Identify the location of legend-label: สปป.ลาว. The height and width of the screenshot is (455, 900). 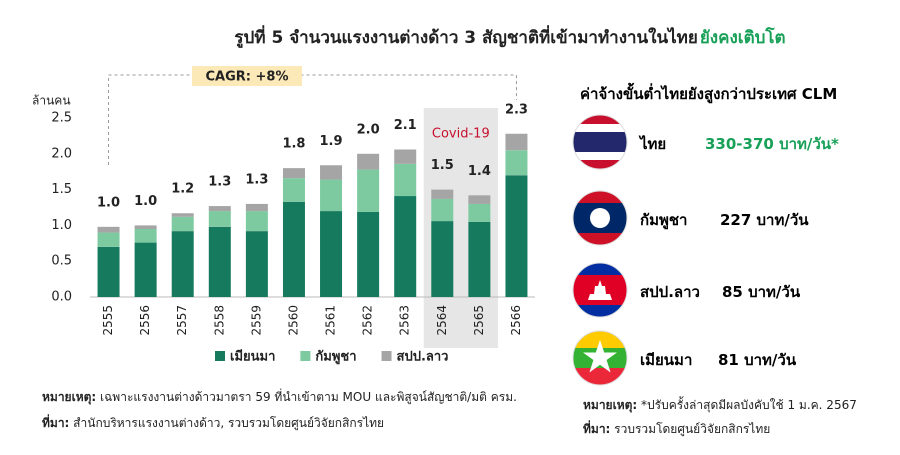
(423, 357).